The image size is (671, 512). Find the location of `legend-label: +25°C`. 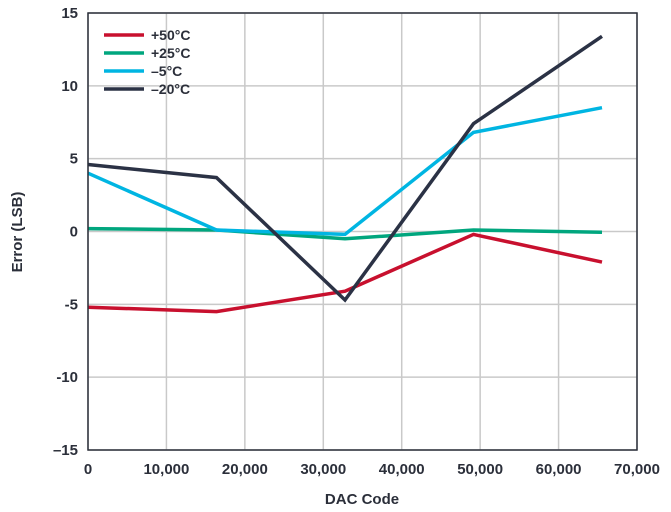

legend-label: +25°C is located at coordinates (170, 53).